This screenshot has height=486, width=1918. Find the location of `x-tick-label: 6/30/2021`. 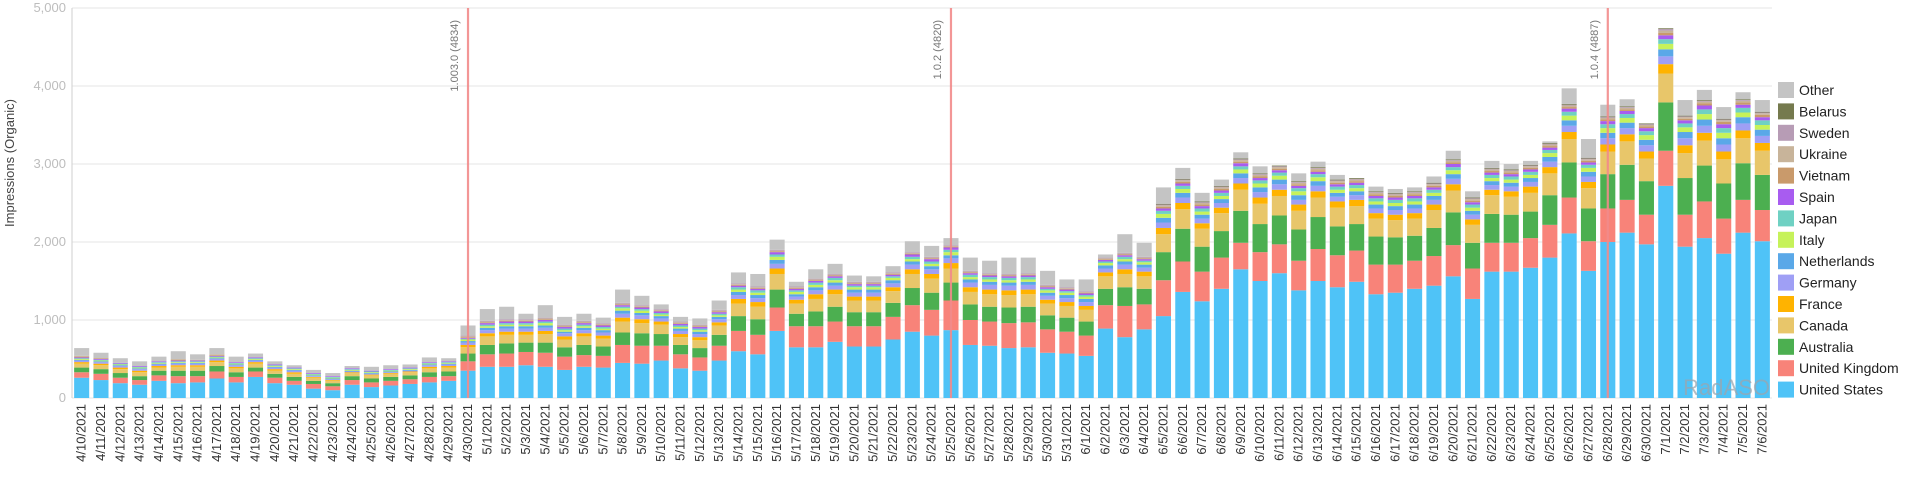

x-tick-label: 6/30/2021 is located at coordinates (1645, 433).